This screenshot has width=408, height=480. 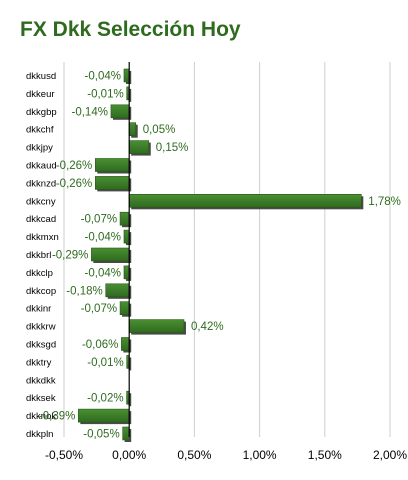 What do you see at coordinates (130, 29) in the screenshot?
I see `chart-title: FX Dkk Selección Hoy` at bounding box center [130, 29].